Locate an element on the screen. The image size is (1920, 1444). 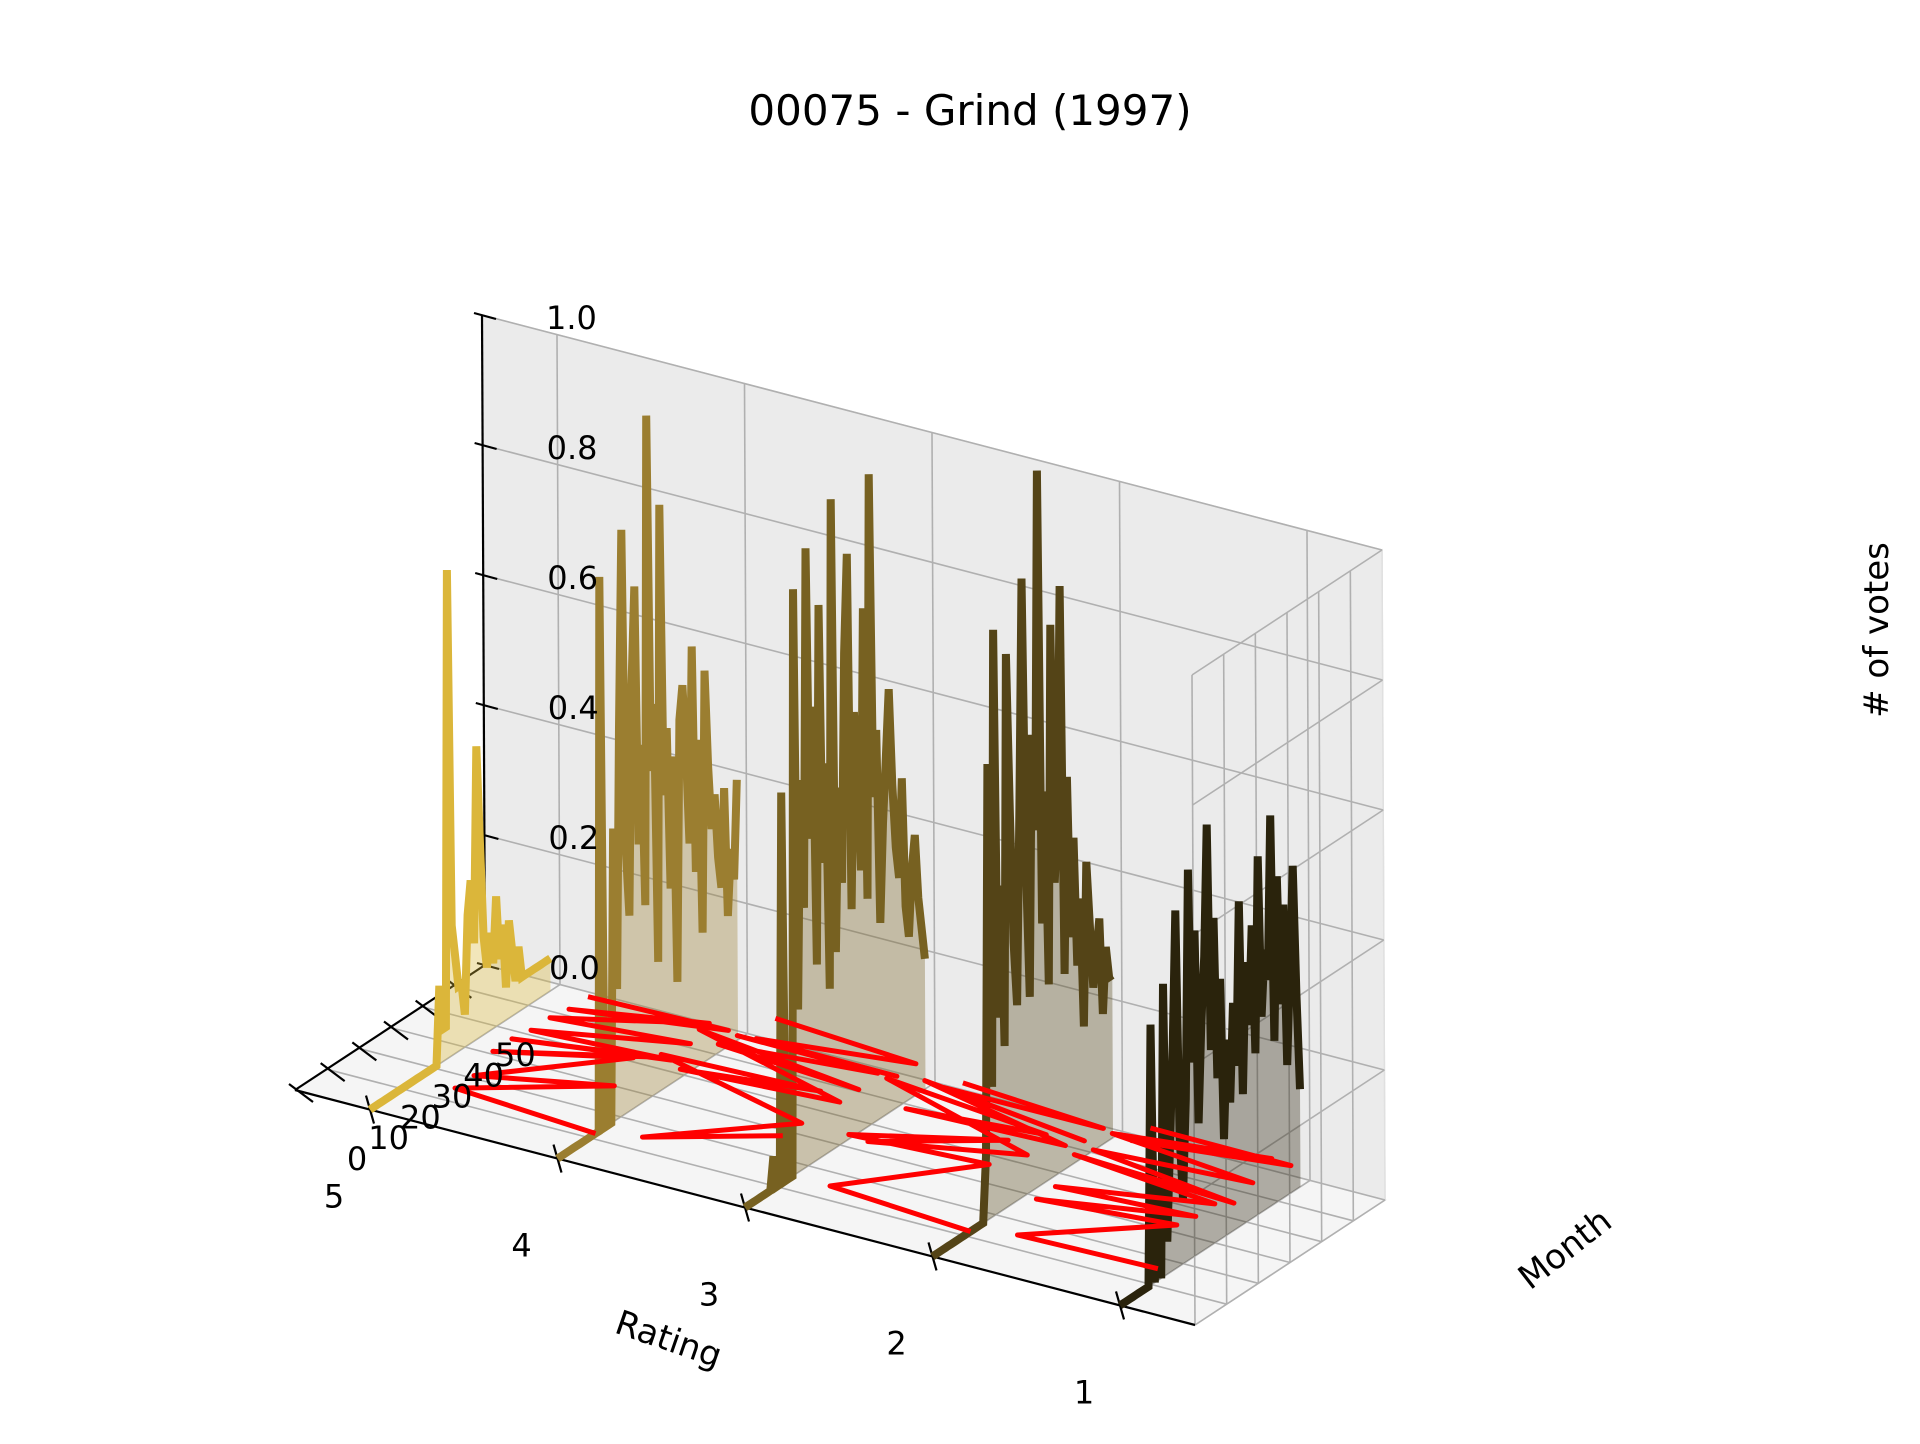
x-tick-label: 5 is located at coordinates (334, 1197).